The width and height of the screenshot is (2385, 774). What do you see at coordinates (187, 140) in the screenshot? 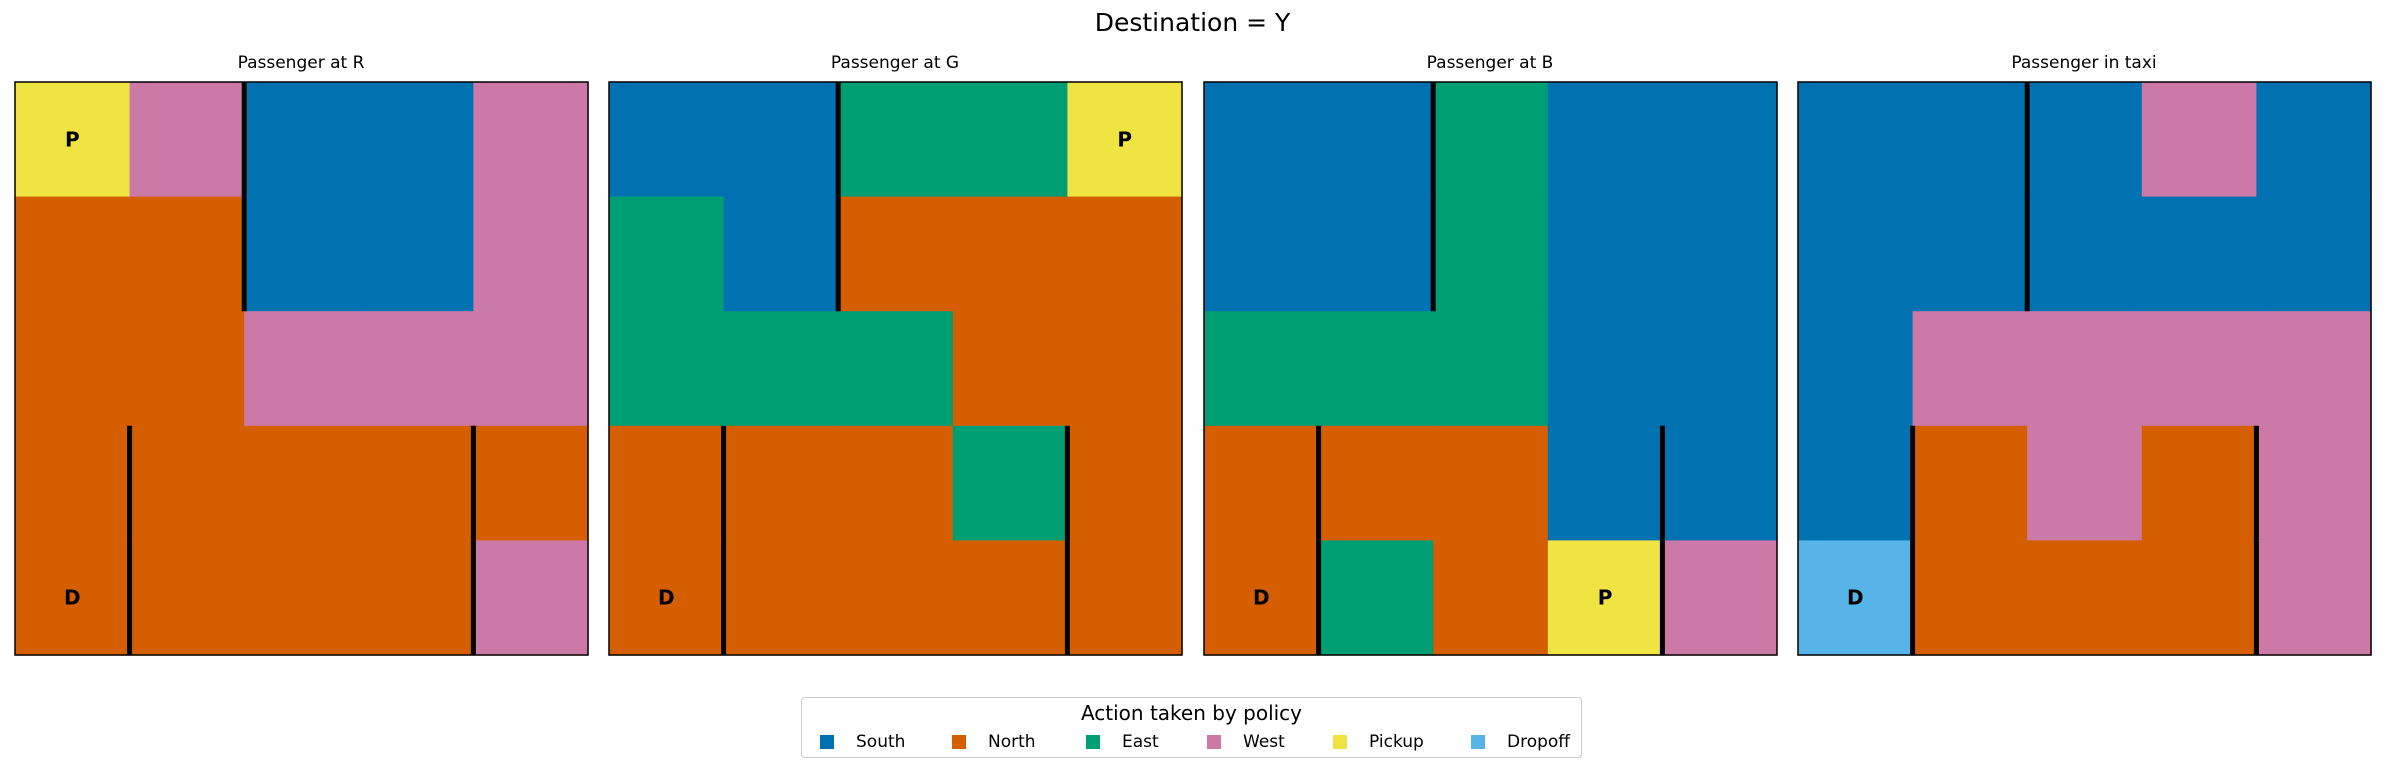
I see `heatmap-cell-1-r0-c1` at bounding box center [187, 140].